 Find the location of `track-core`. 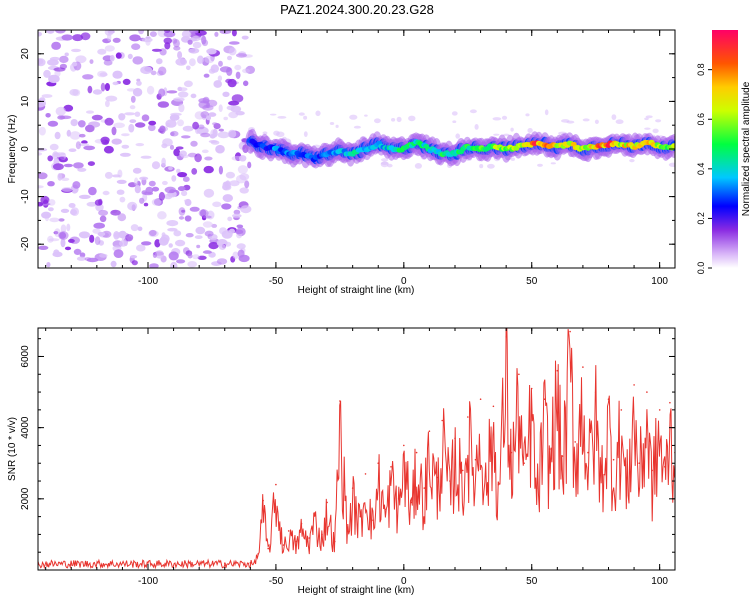

track-core is located at coordinates (673, 146).